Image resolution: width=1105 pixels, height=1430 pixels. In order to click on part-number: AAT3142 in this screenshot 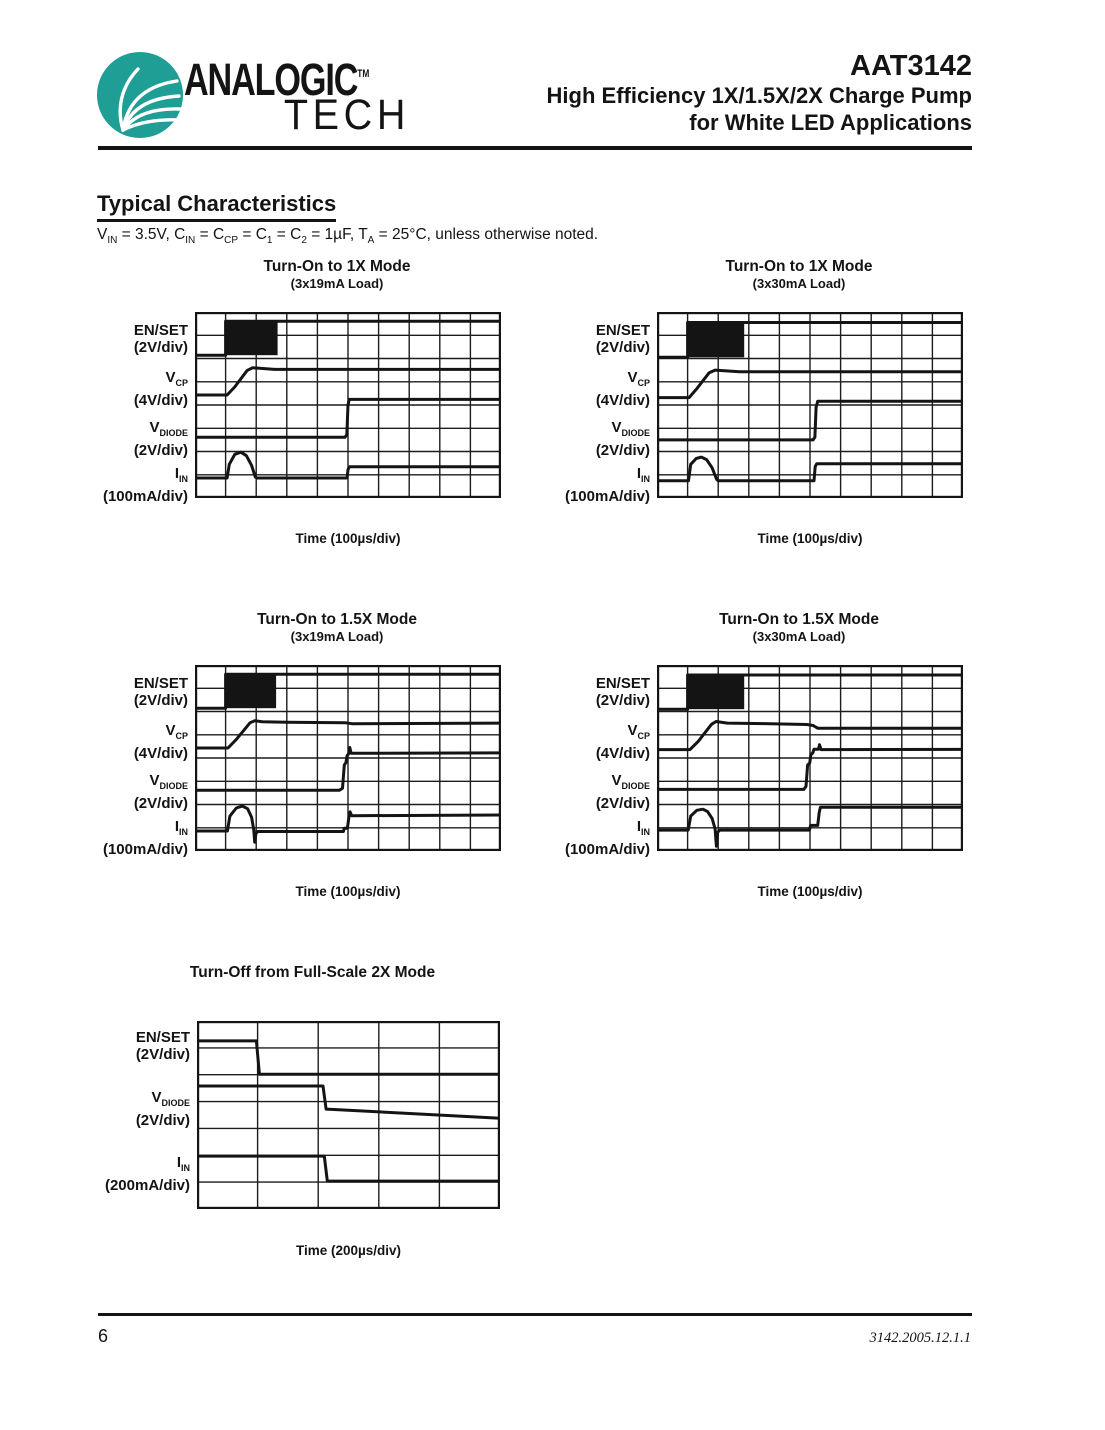, I will do `click(911, 66)`.